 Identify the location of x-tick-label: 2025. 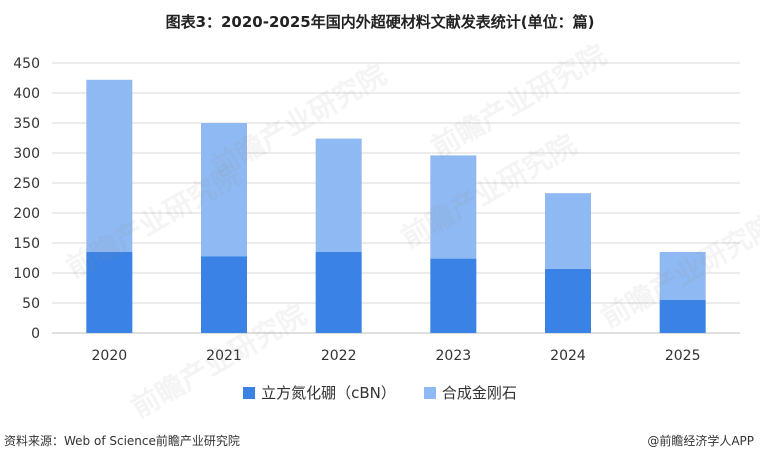
(683, 356).